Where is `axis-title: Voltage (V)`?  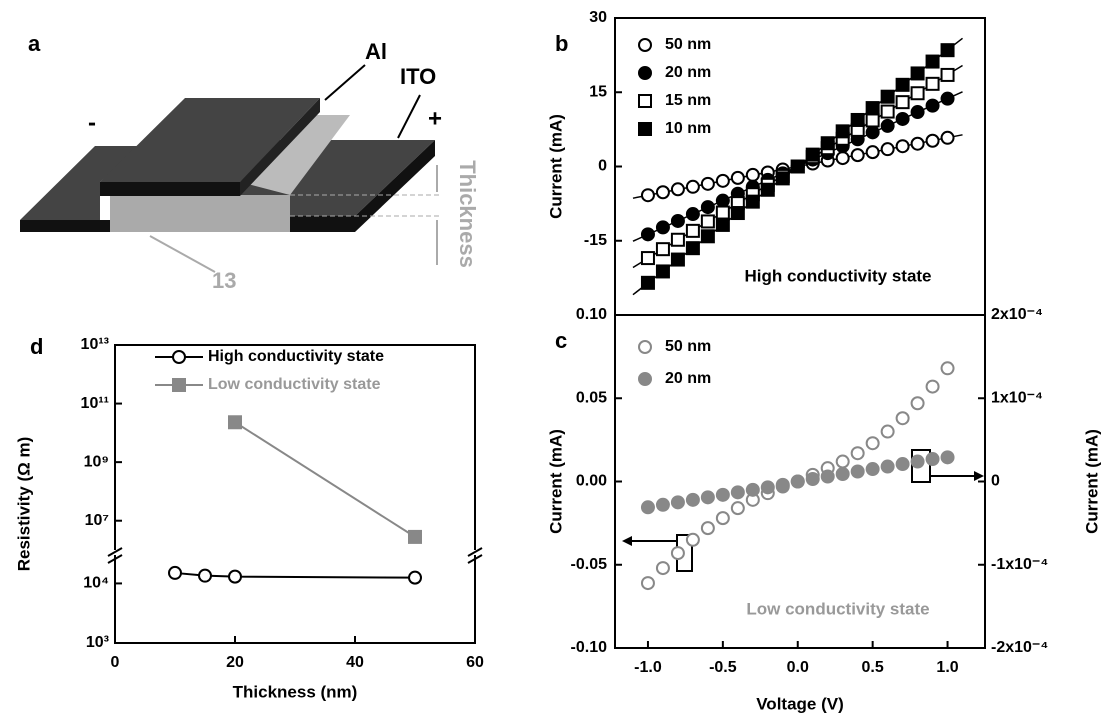 axis-title: Voltage (V) is located at coordinates (800, 703).